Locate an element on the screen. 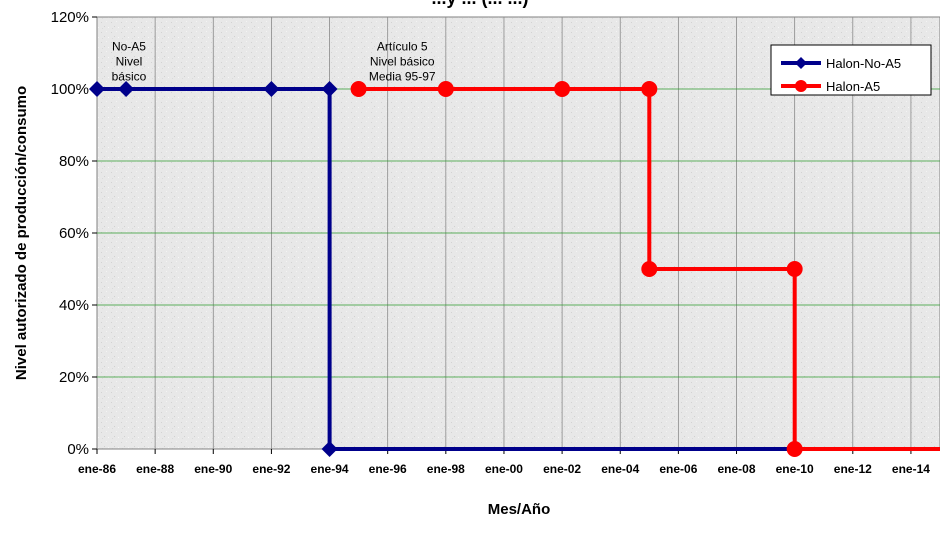 This screenshot has width=940, height=546. x-tick-label: ene-12 is located at coordinates (853, 469).